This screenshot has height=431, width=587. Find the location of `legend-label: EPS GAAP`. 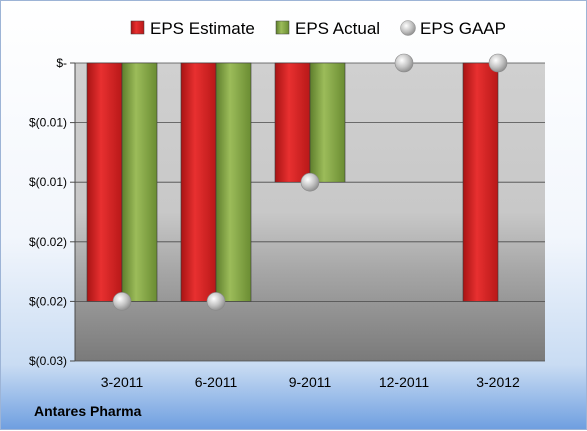

legend-label: EPS GAAP is located at coordinates (463, 28).